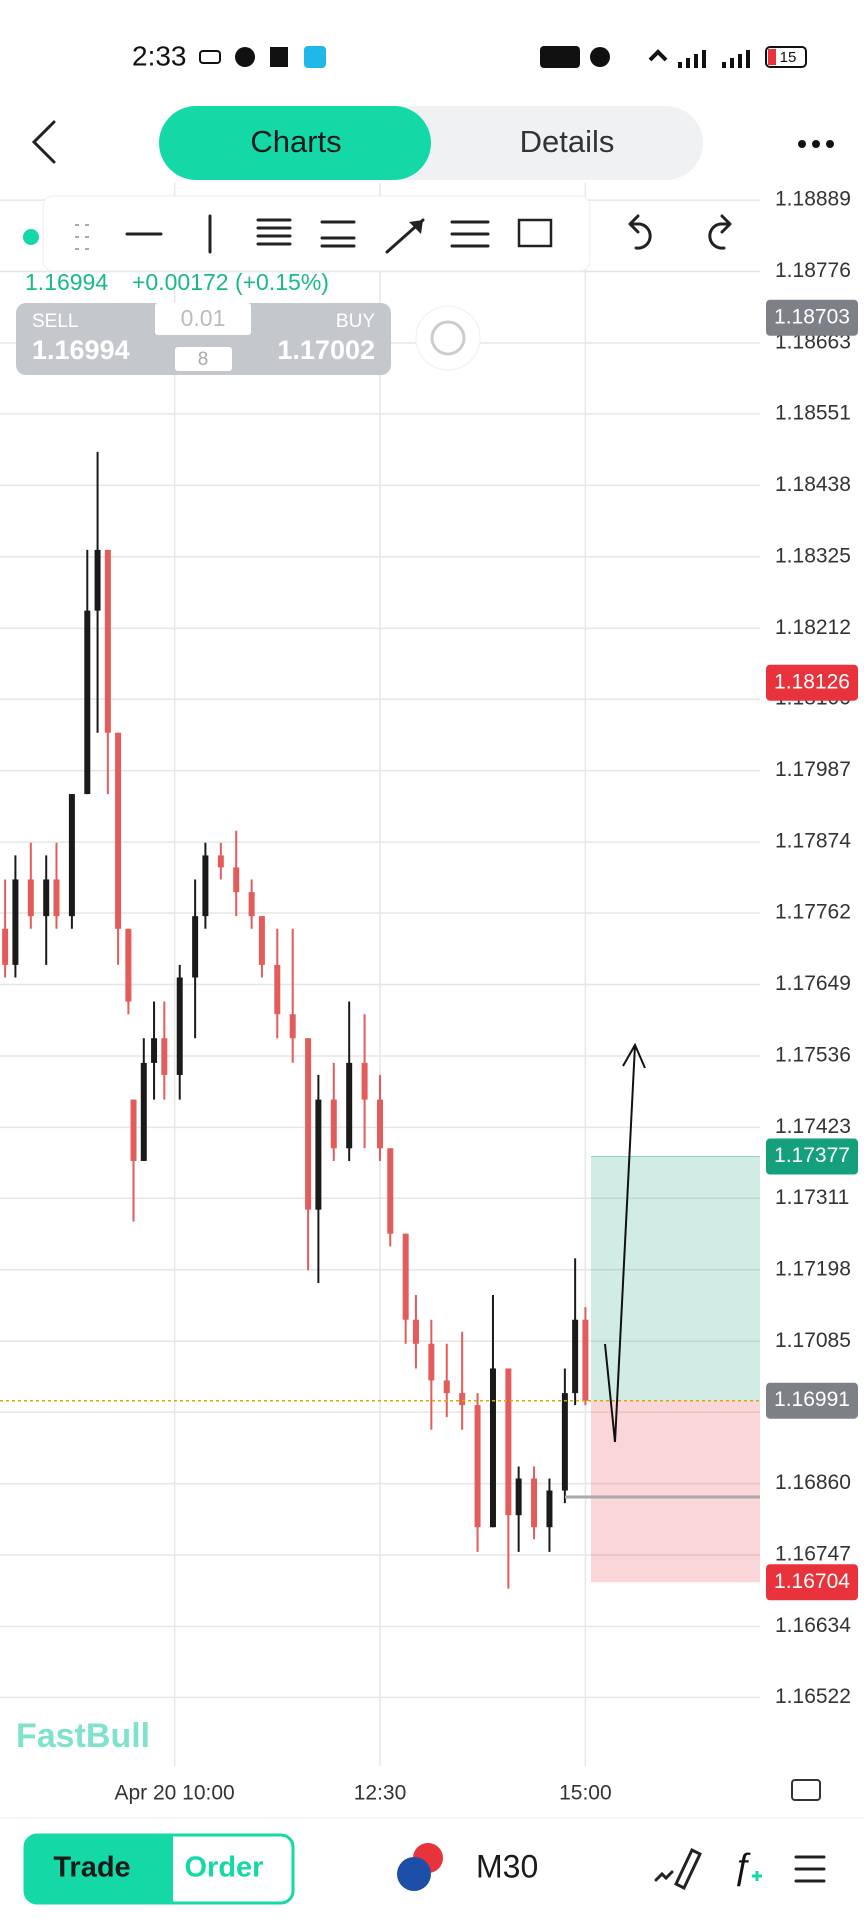 The width and height of the screenshot is (864, 1920). Describe the element at coordinates (813, 270) in the screenshot. I see `y-tick-label: 1.18776` at that location.